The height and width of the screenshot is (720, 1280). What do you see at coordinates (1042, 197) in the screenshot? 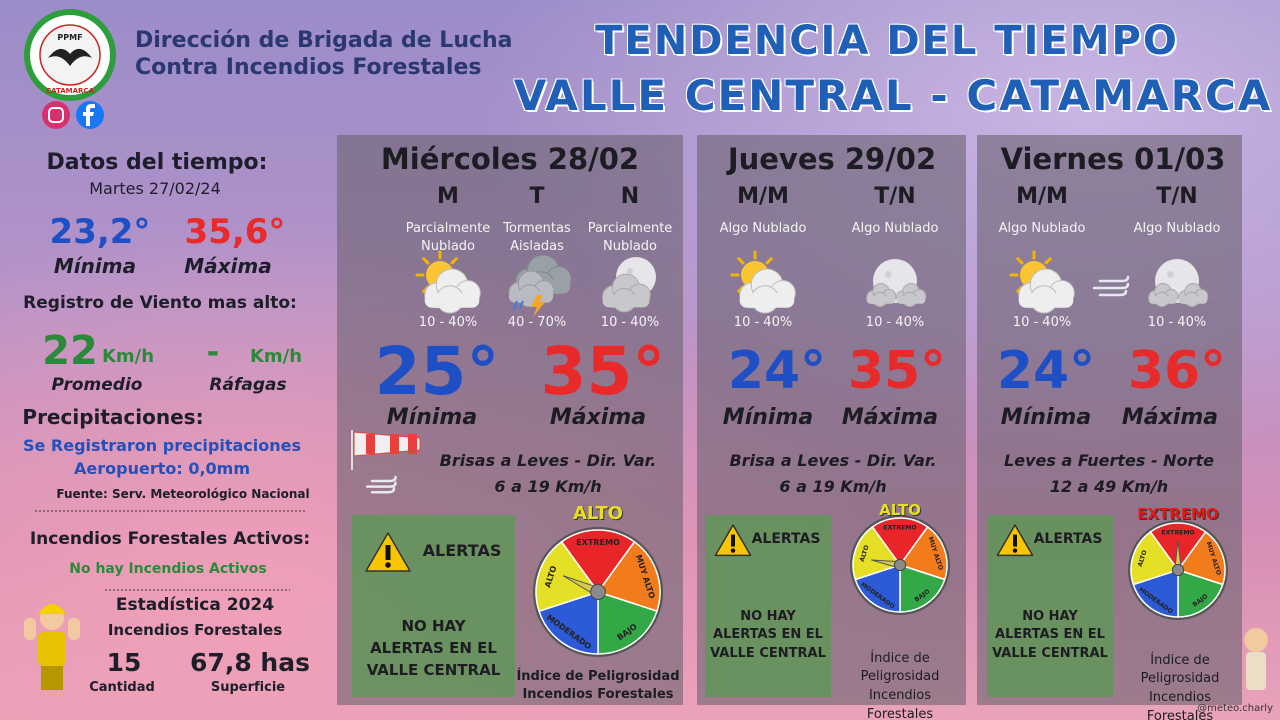
I see `period-label: M/M` at bounding box center [1042, 197].